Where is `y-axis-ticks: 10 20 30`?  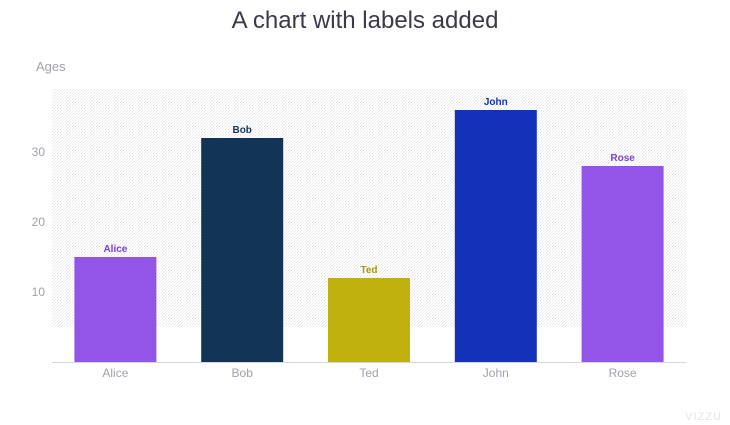 y-axis-ticks: 10 20 30 is located at coordinates (39, 222).